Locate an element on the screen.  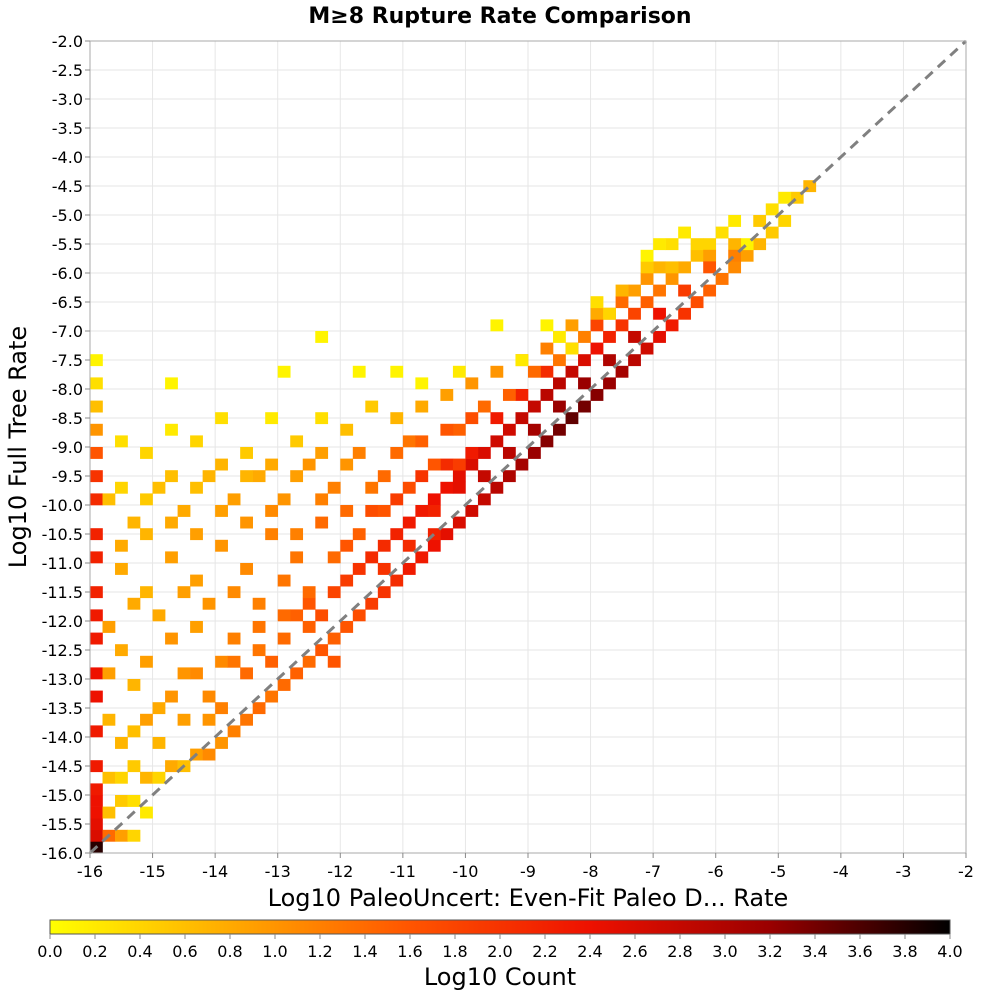
y-tick-label: -3.5 is located at coordinates (67, 128).